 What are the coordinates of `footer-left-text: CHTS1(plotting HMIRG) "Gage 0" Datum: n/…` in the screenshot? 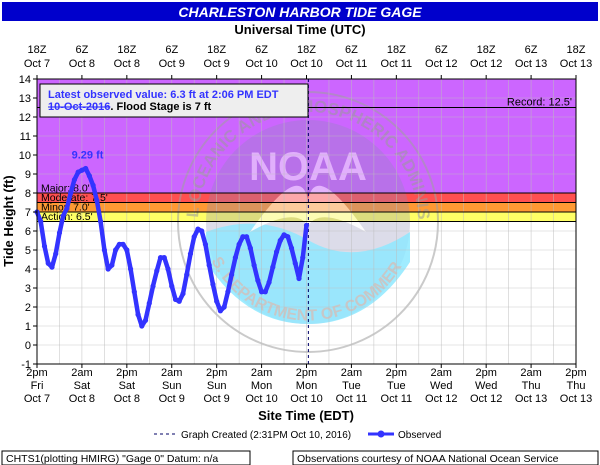 It's located at (112, 459).